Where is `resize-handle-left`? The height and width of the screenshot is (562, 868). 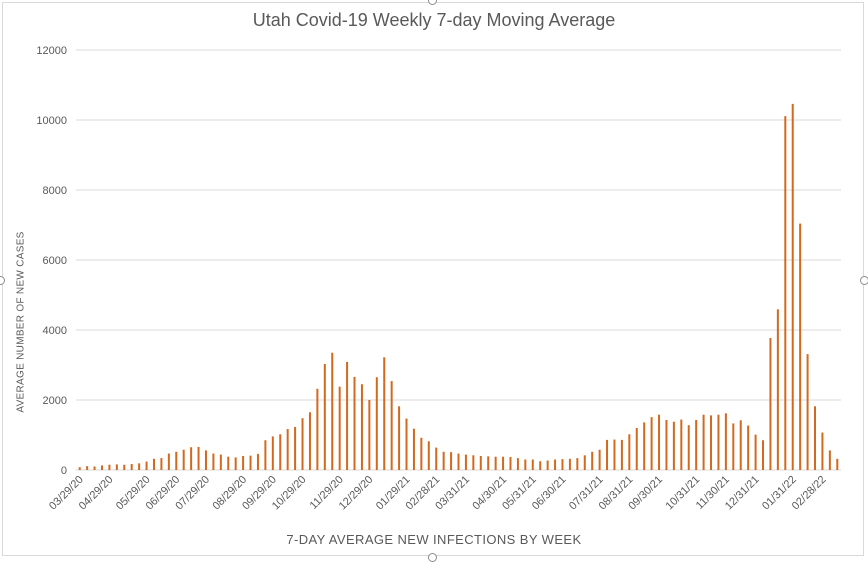
resize-handle-left is located at coordinates (2, 280).